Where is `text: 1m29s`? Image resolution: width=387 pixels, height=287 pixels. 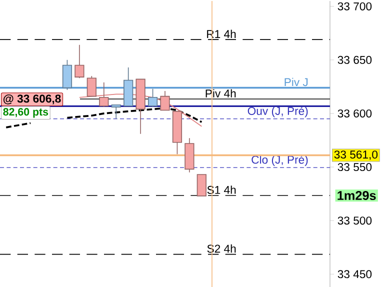
text: 1m29s is located at coordinates (357, 195).